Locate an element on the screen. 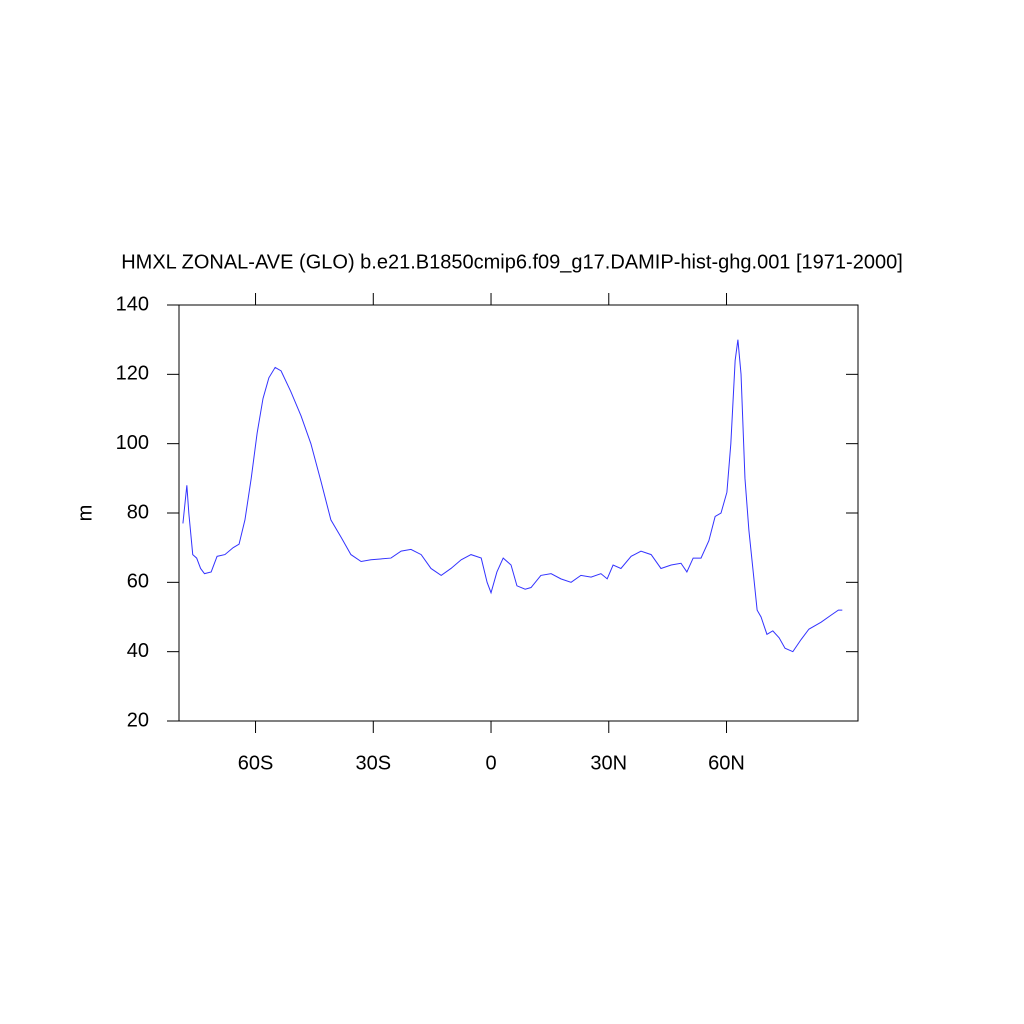 The image size is (1024, 1024). x-tick-label: 30N is located at coordinates (608, 763).